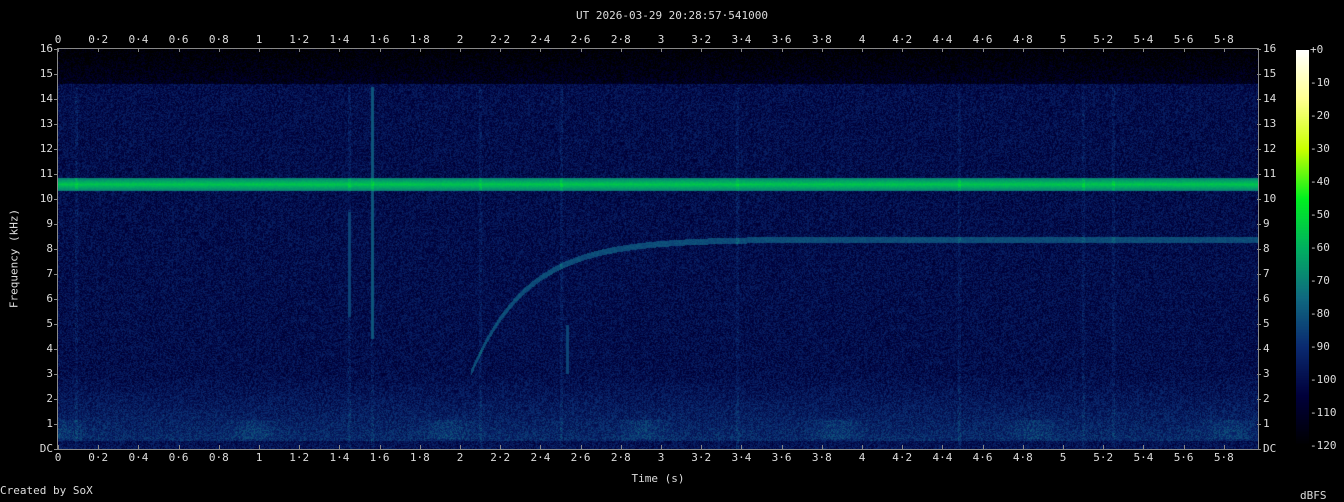 Image resolution: width=1344 pixels, height=502 pixels. Describe the element at coordinates (821, 39) in the screenshot. I see `x-tick-label: 3·8` at that location.